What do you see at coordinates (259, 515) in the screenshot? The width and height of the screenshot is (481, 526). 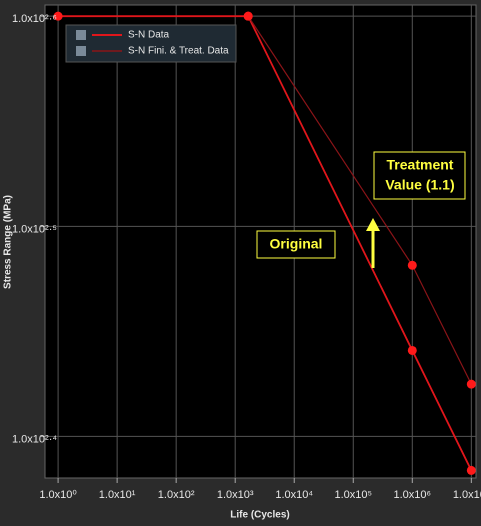 I see `x-axis-label: Life (Cycles)` at bounding box center [259, 515].